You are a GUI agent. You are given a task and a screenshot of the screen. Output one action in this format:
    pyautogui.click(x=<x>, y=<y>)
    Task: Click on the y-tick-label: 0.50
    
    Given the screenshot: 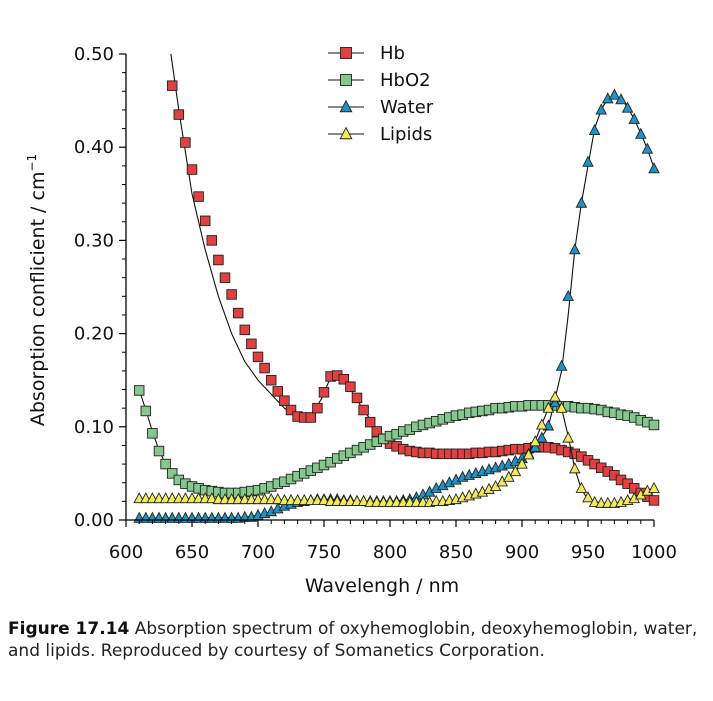 What is the action you would take?
    pyautogui.click(x=94, y=54)
    